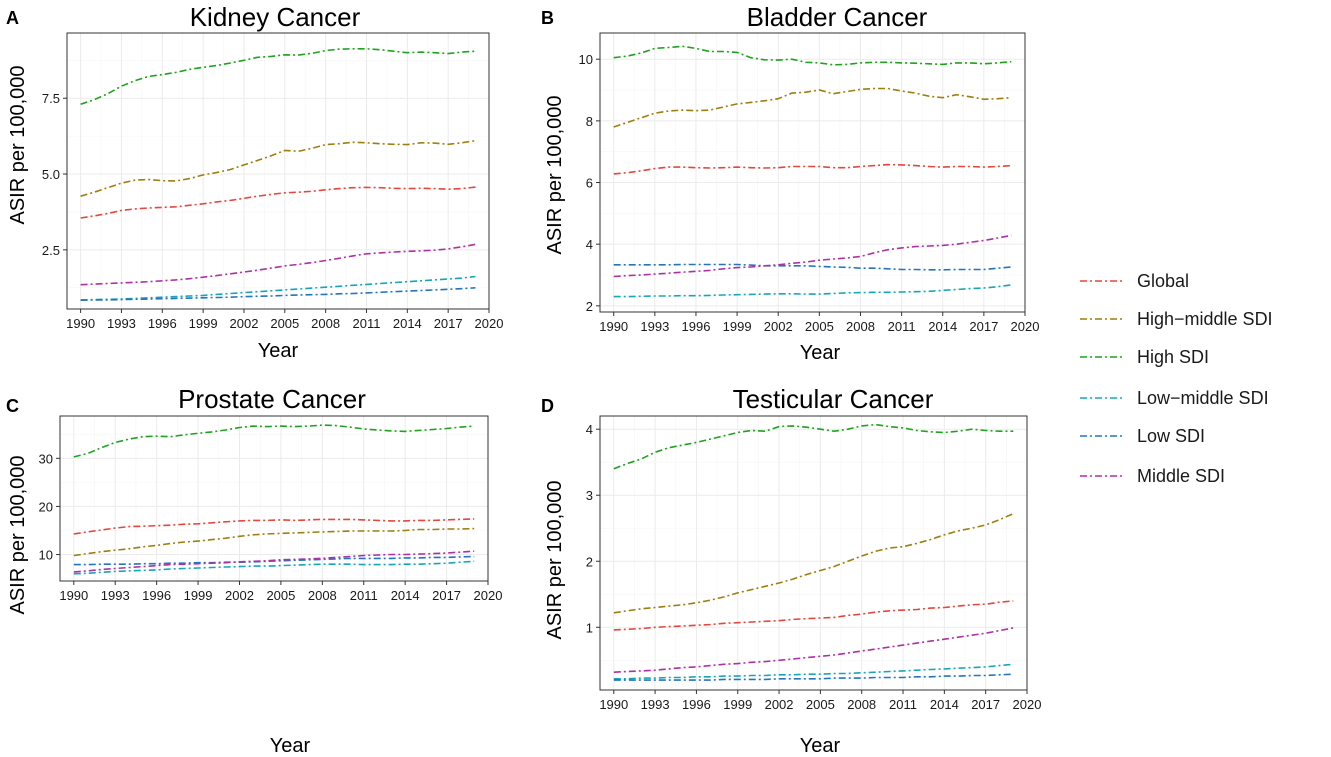 The image size is (1331, 757). What do you see at coordinates (555, 175) in the screenshot?
I see `y-axis-label-bladder: ASIR per 100,000` at bounding box center [555, 175].